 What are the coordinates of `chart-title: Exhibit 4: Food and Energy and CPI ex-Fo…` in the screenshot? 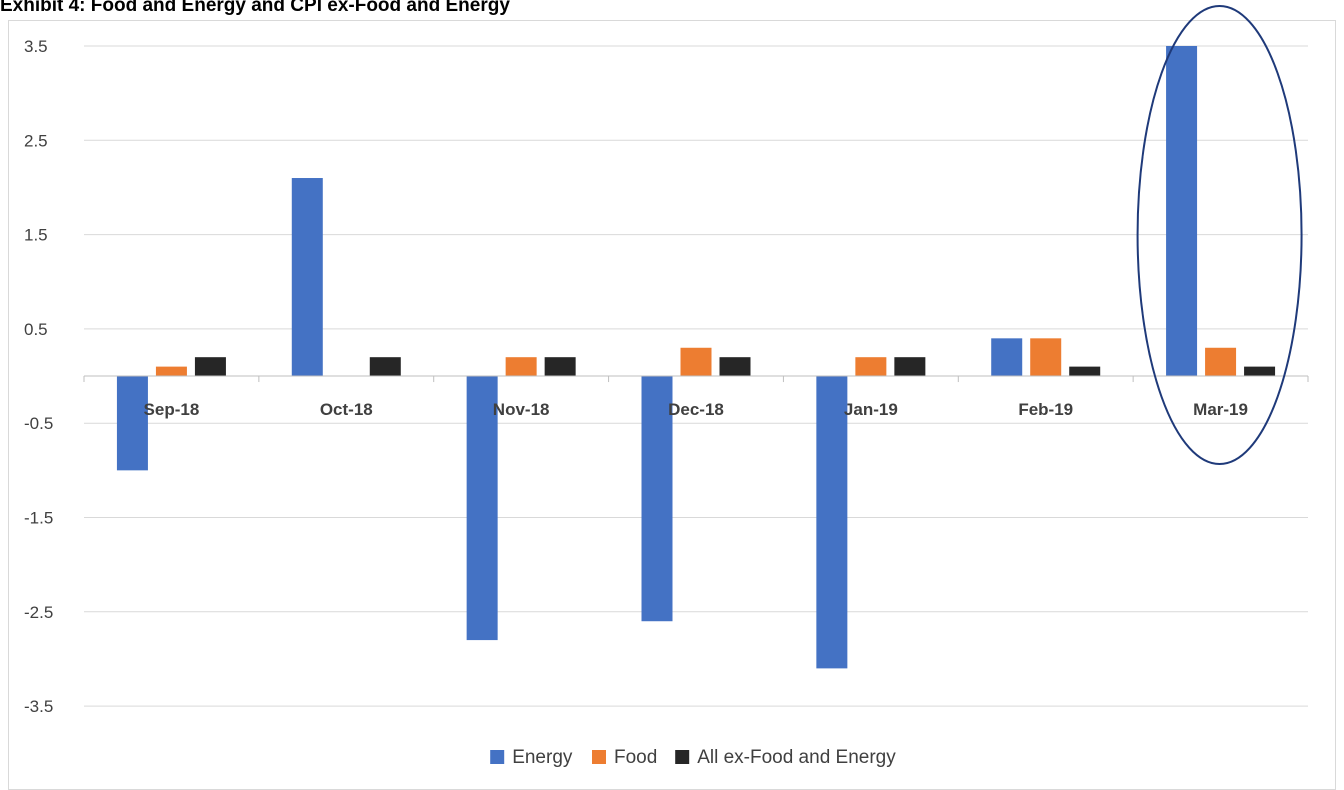 It's located at (255, 8).